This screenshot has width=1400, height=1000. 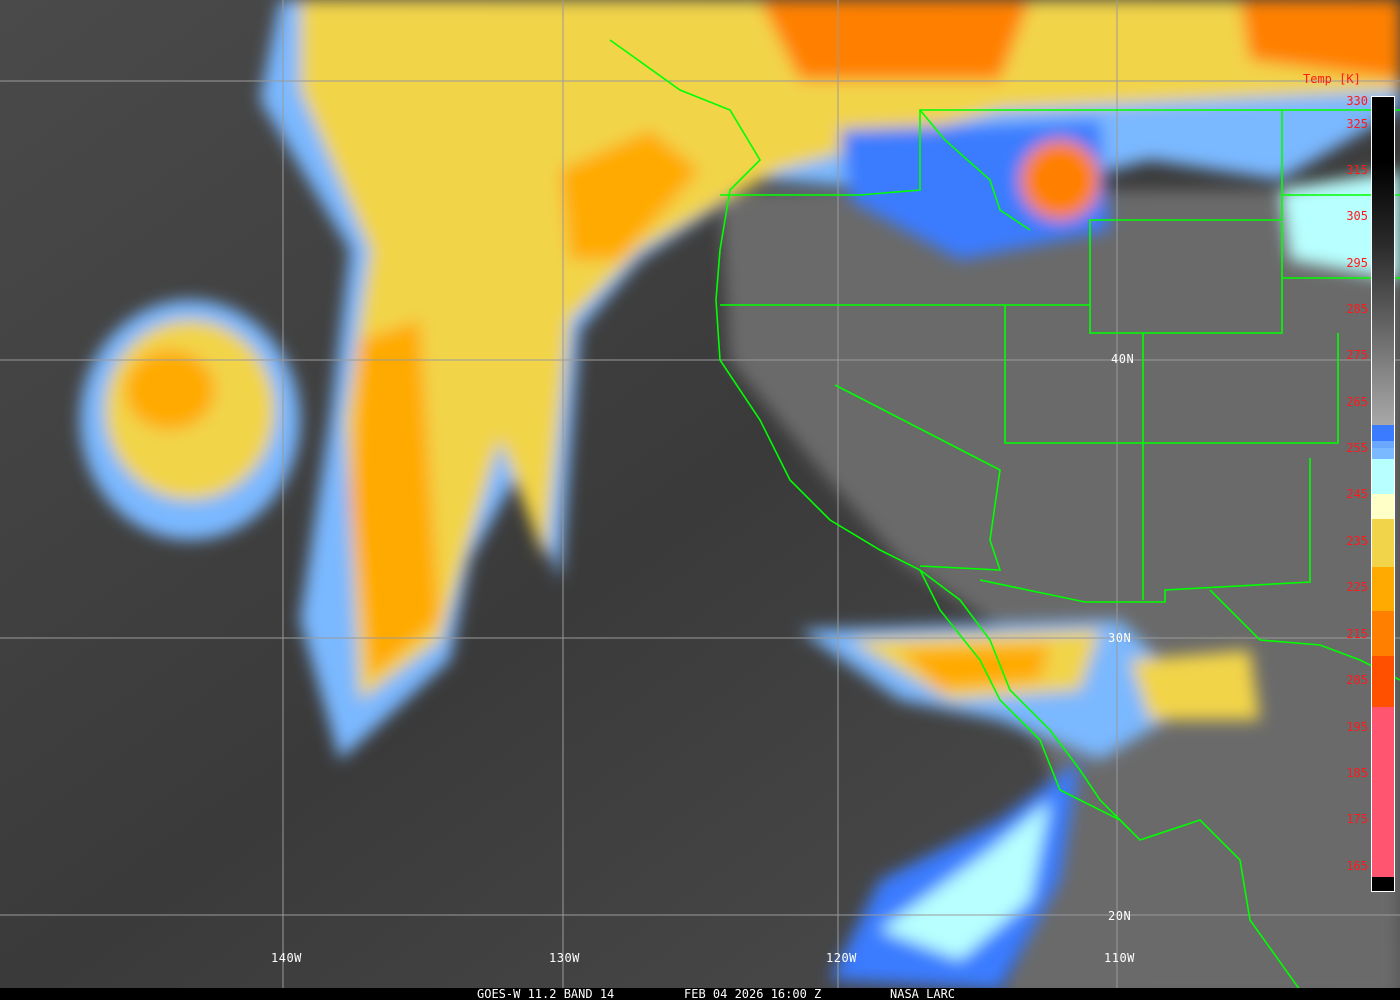 What do you see at coordinates (1123, 359) in the screenshot?
I see `lat-label-40n: 40N` at bounding box center [1123, 359].